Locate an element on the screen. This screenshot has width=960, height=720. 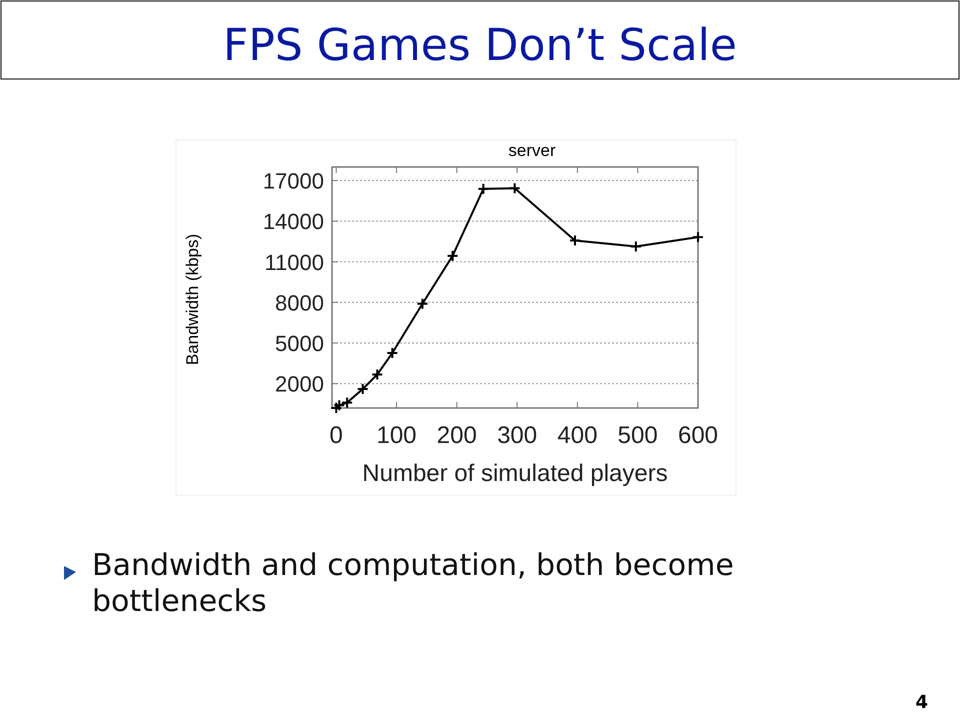
x-tick-label: 300 is located at coordinates (517, 435).